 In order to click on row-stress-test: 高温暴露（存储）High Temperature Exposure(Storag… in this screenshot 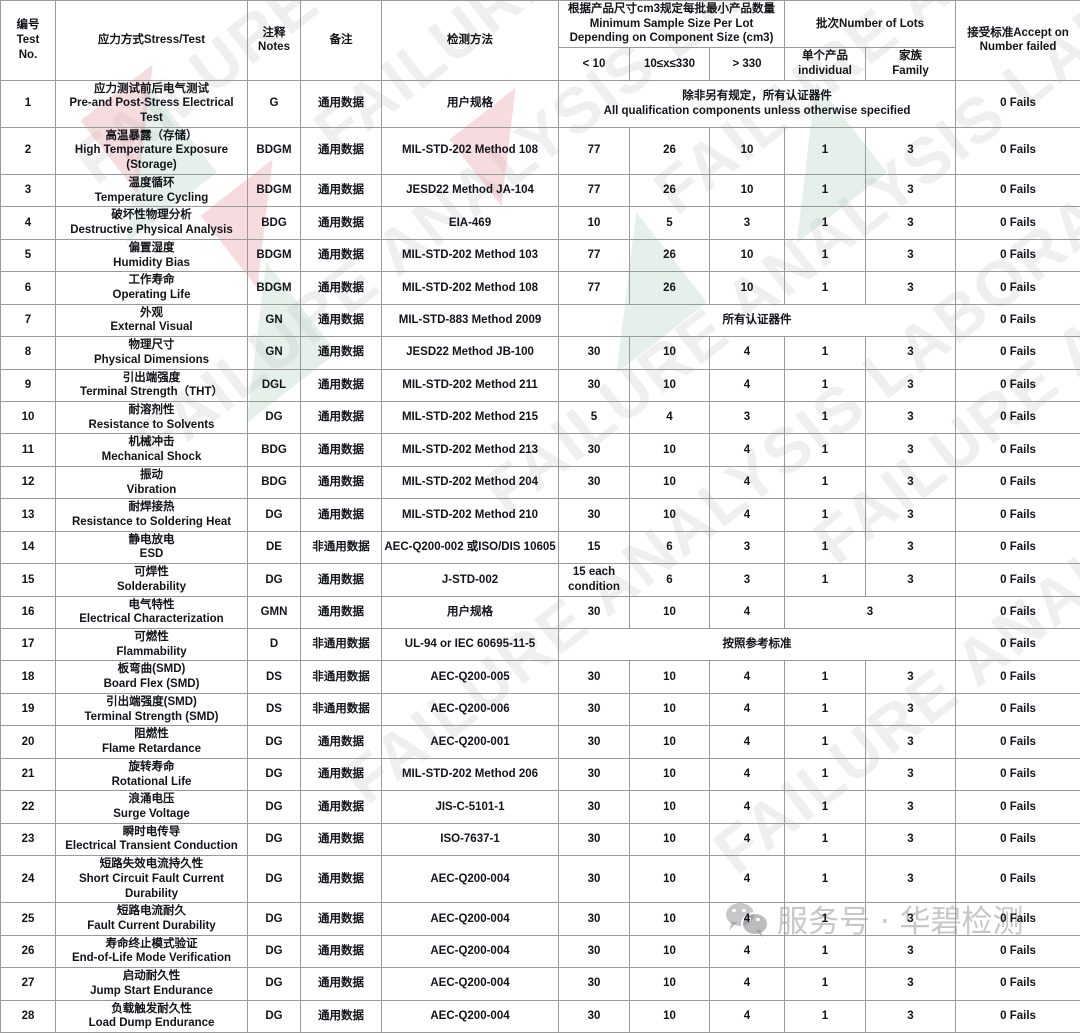, I will do `click(152, 150)`.